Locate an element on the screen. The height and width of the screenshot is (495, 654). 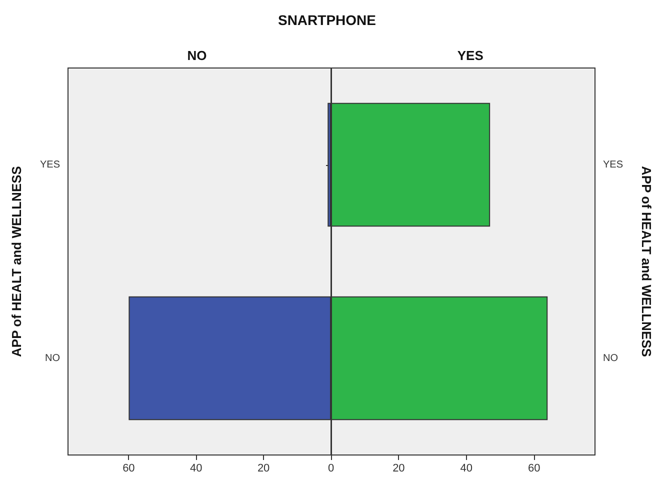
chart-title: SNARTPHONE is located at coordinates (326, 20).